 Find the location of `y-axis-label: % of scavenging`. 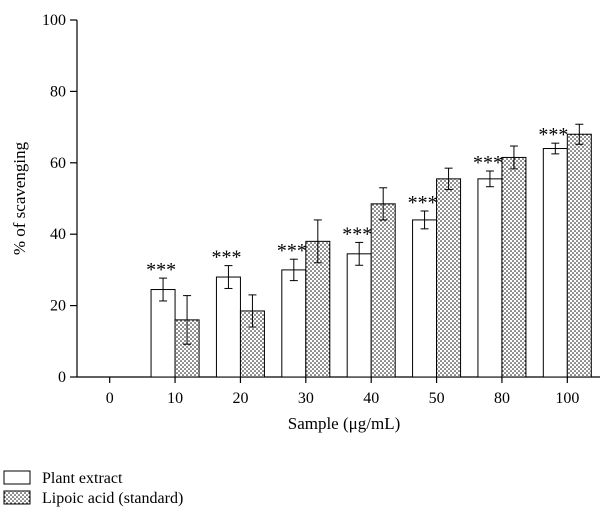

y-axis-label: % of scavenging is located at coordinates (19, 198).